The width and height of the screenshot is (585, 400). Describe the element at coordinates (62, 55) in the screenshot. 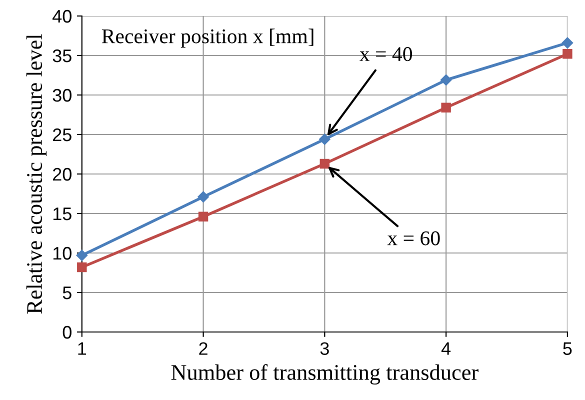

I see `y-tick-label: 35` at that location.